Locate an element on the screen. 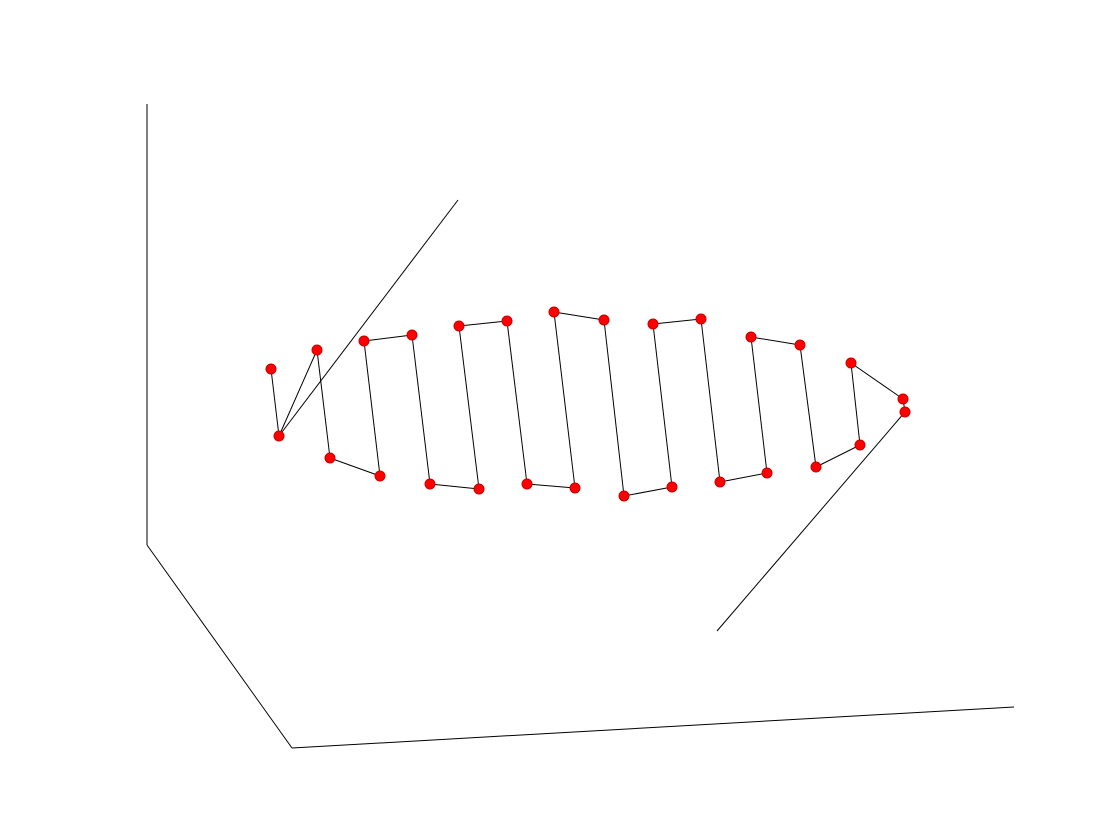  y-axis-line is located at coordinates (219, 646).